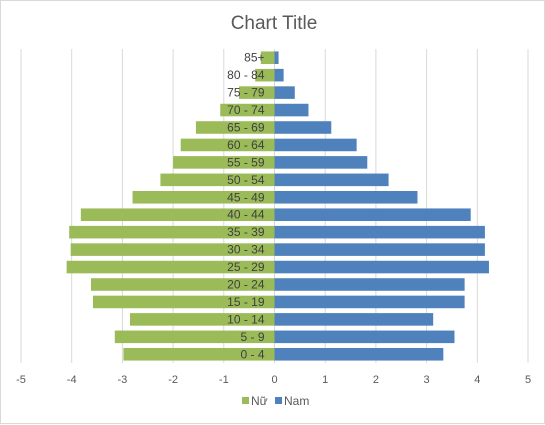 Image resolution: width=545 pixels, height=425 pixels. Describe the element at coordinates (21, 380) in the screenshot. I see `x-tick-label: -5` at that location.